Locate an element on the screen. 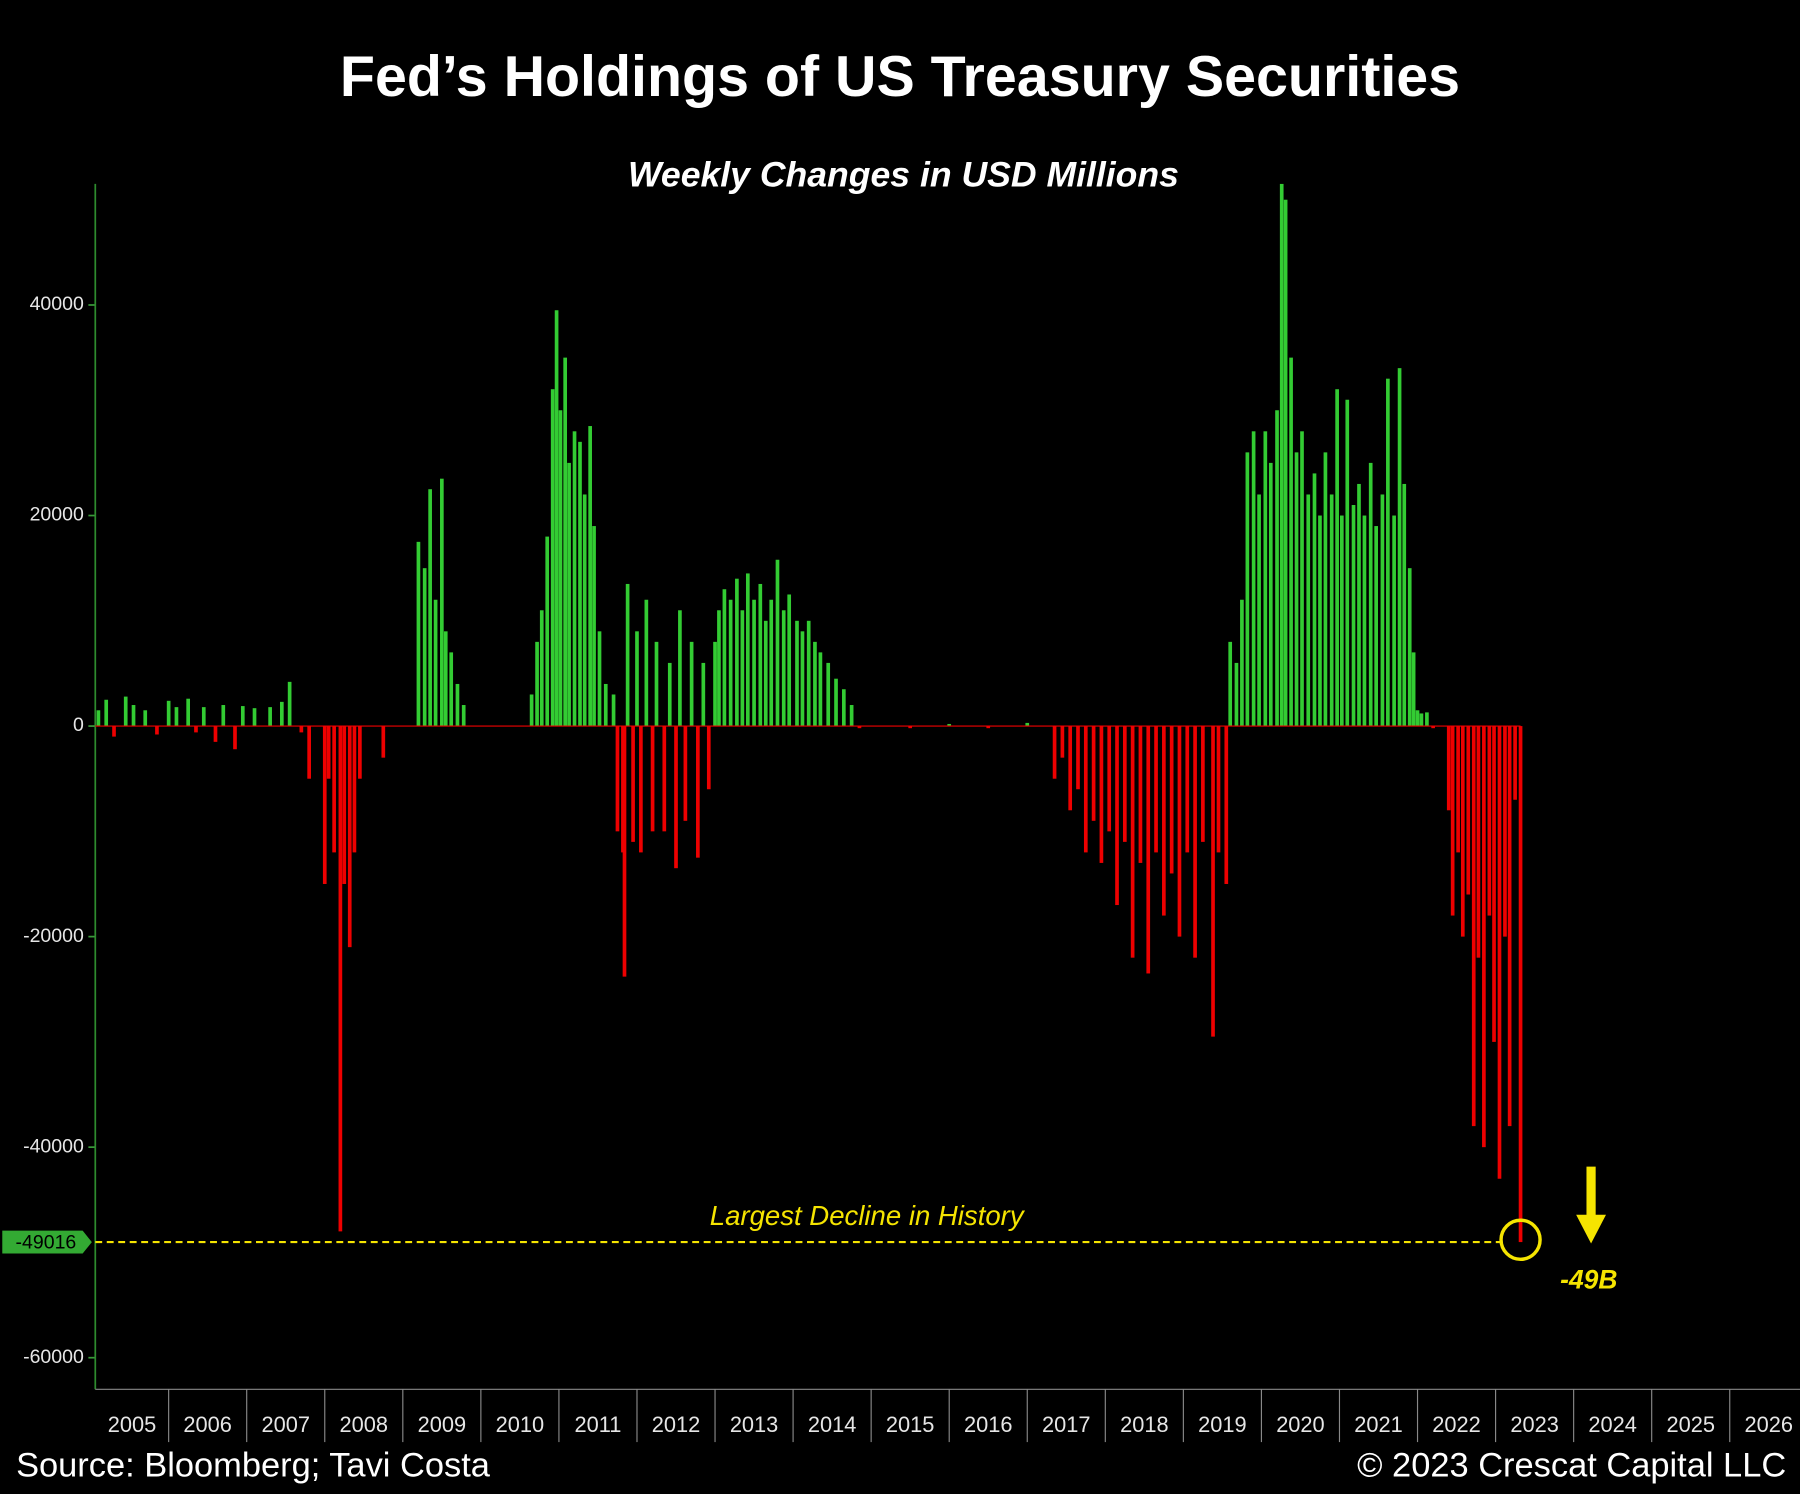 The height and width of the screenshot is (1494, 1800). chart-title: Fed’s Holdings of US Treasury Securities is located at coordinates (900, 77).